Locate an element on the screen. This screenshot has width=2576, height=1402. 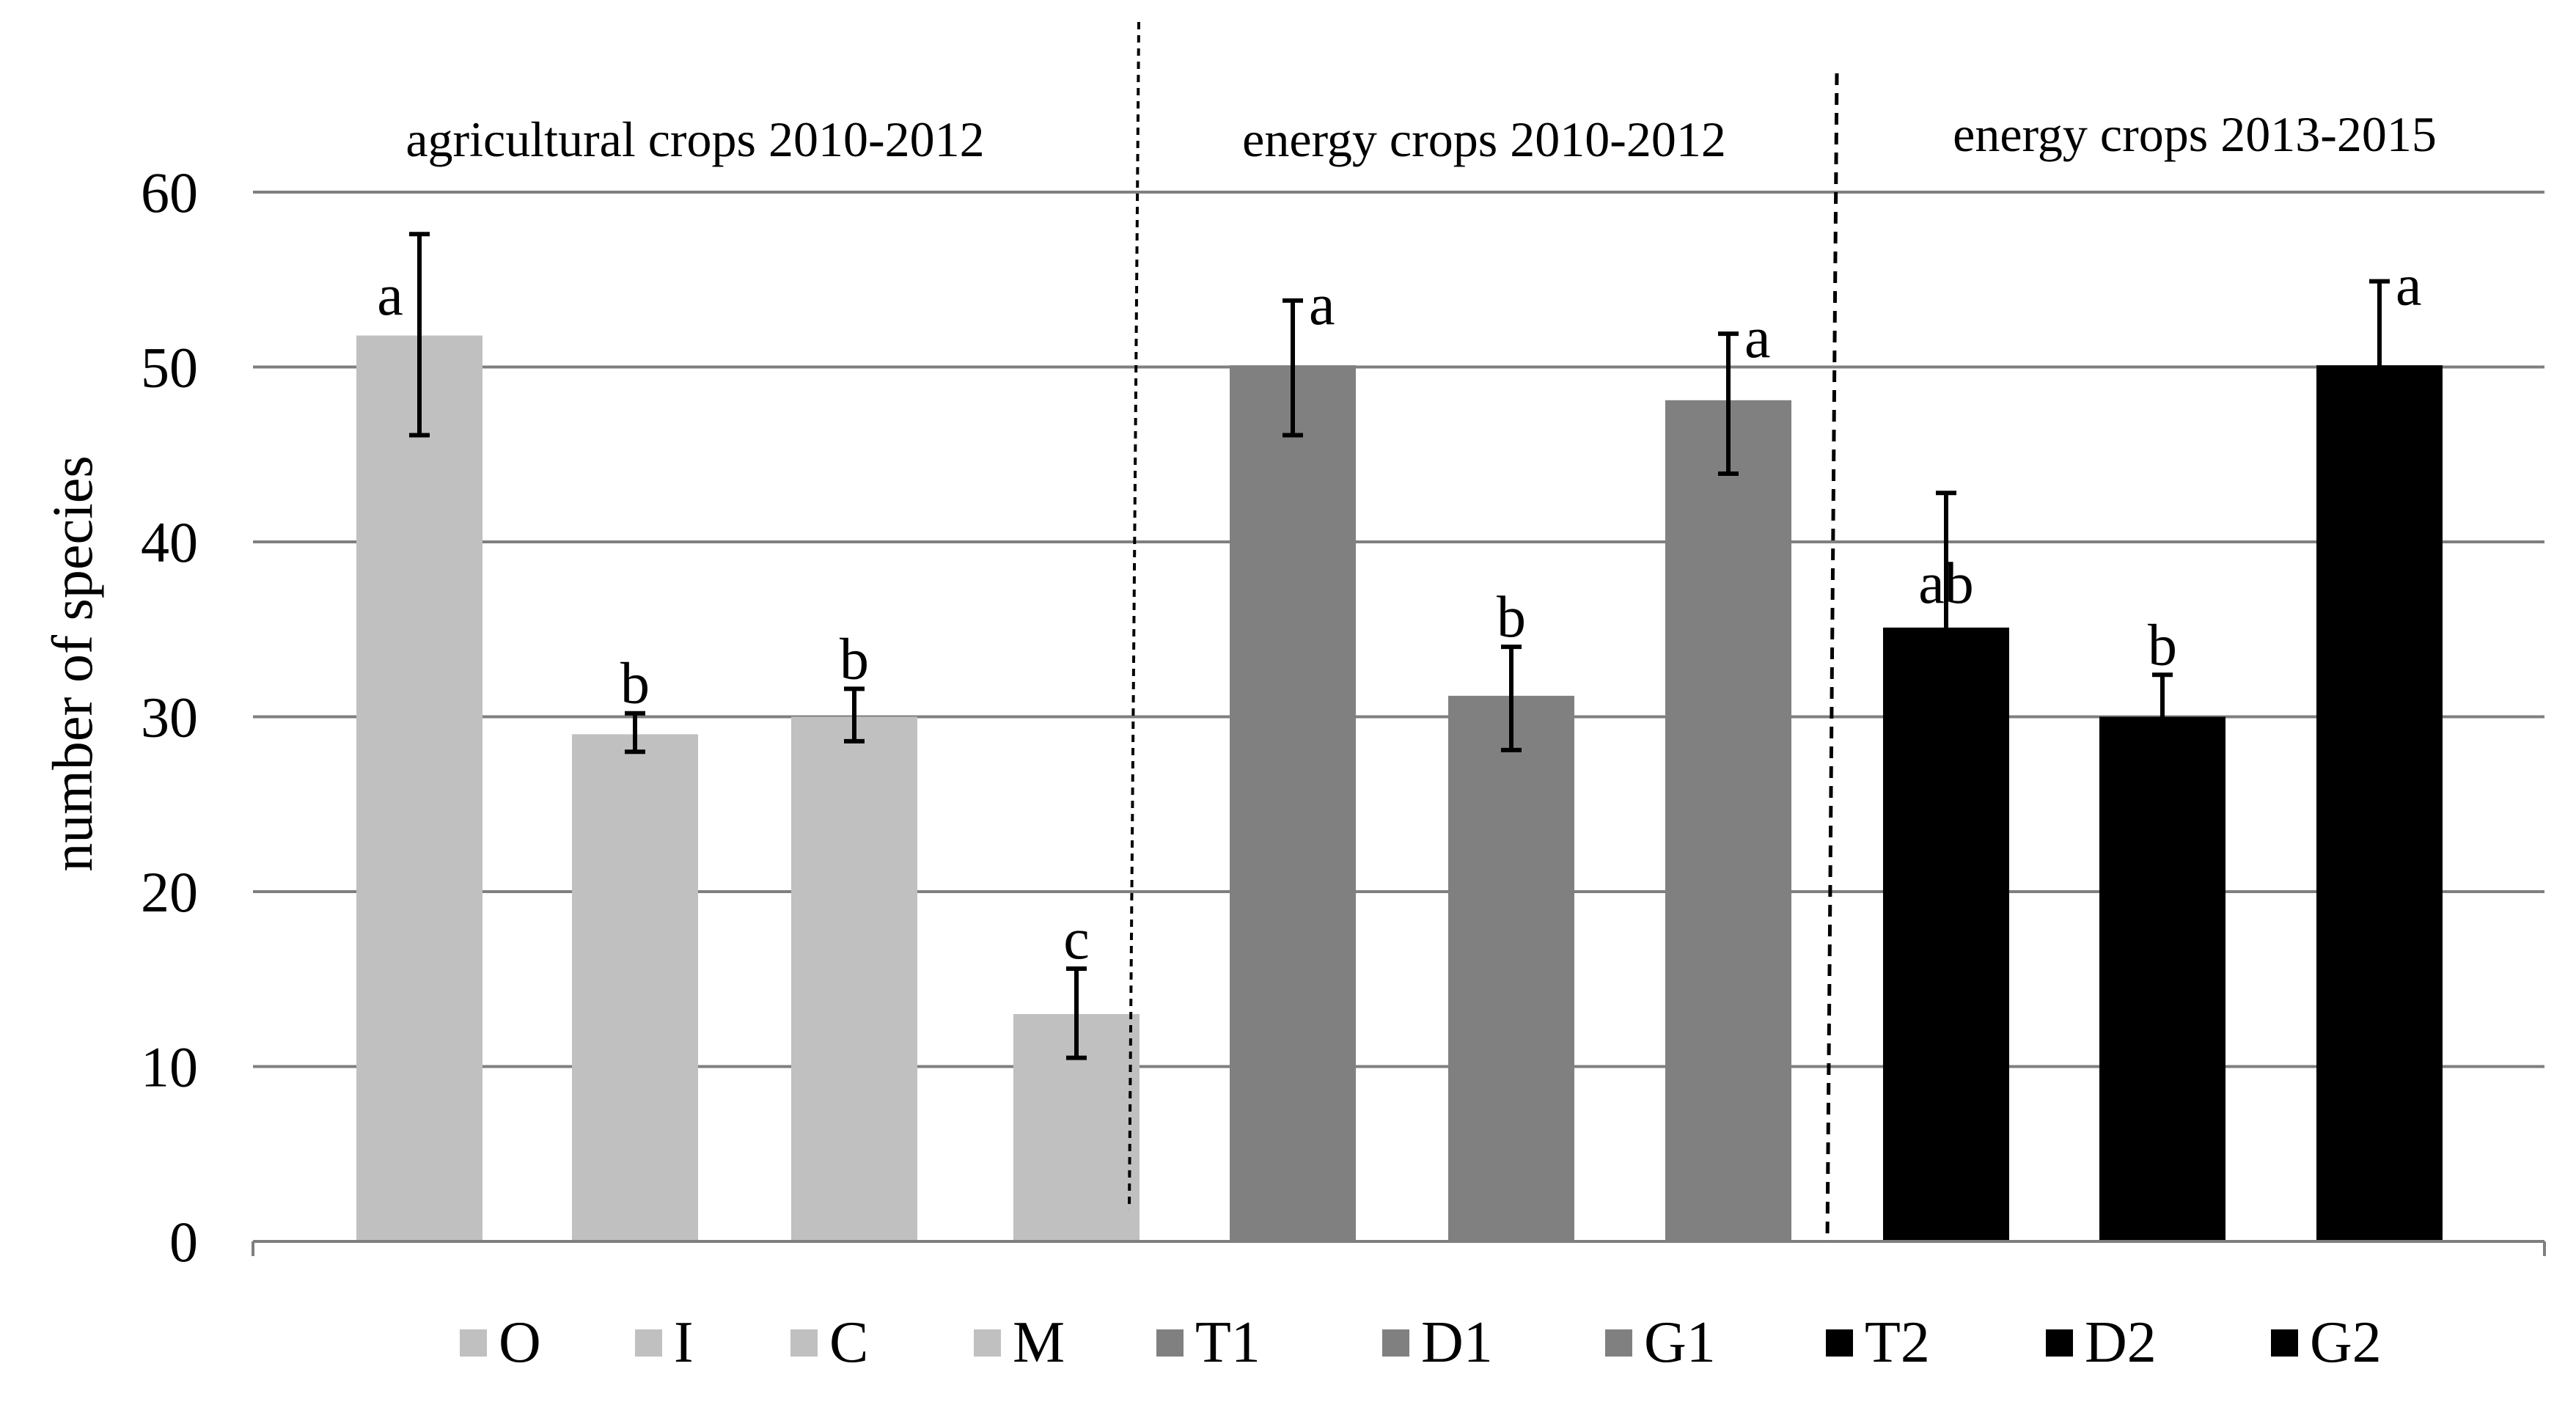
significance-letter-D1: b is located at coordinates (1512, 617).